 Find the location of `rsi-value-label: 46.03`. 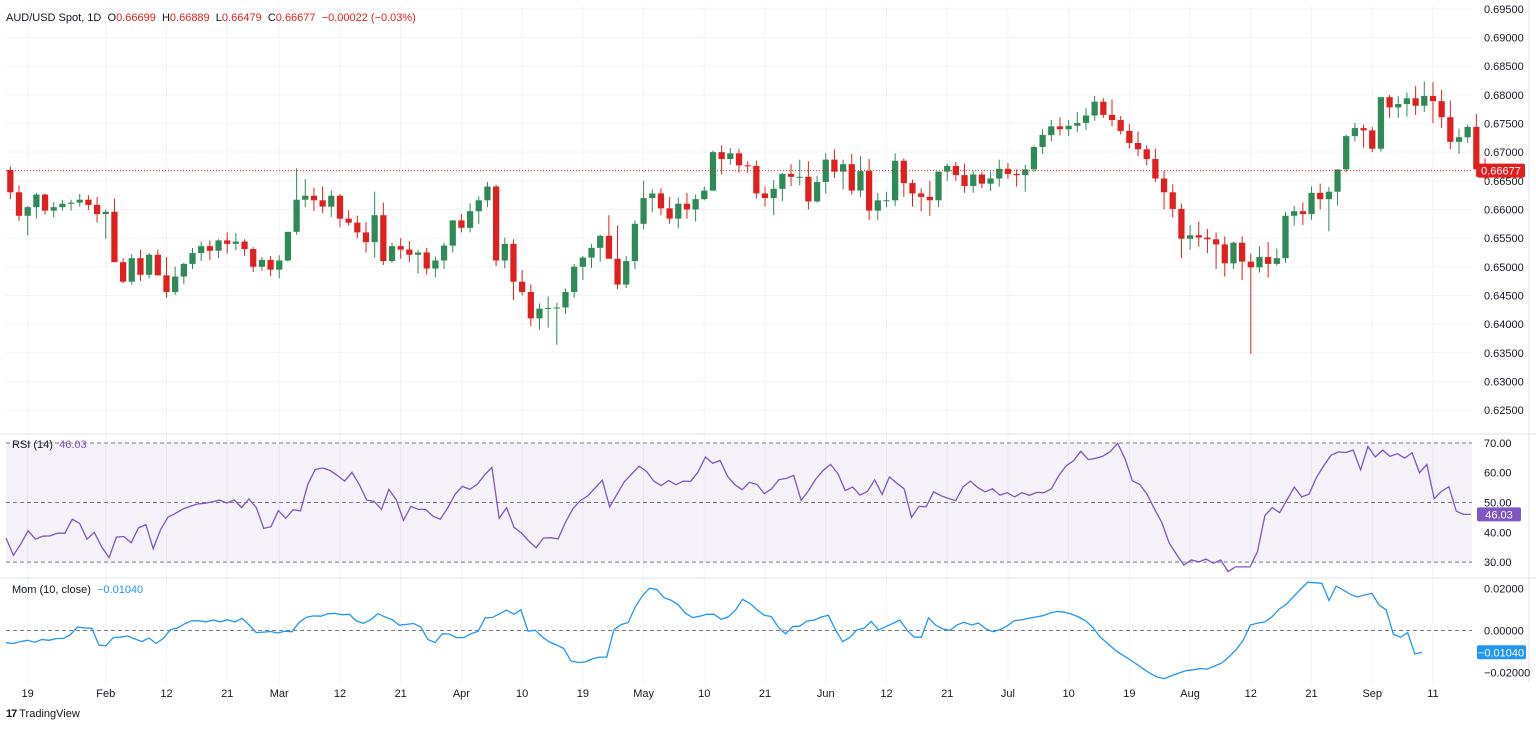

rsi-value-label: 46.03 is located at coordinates (1499, 515).